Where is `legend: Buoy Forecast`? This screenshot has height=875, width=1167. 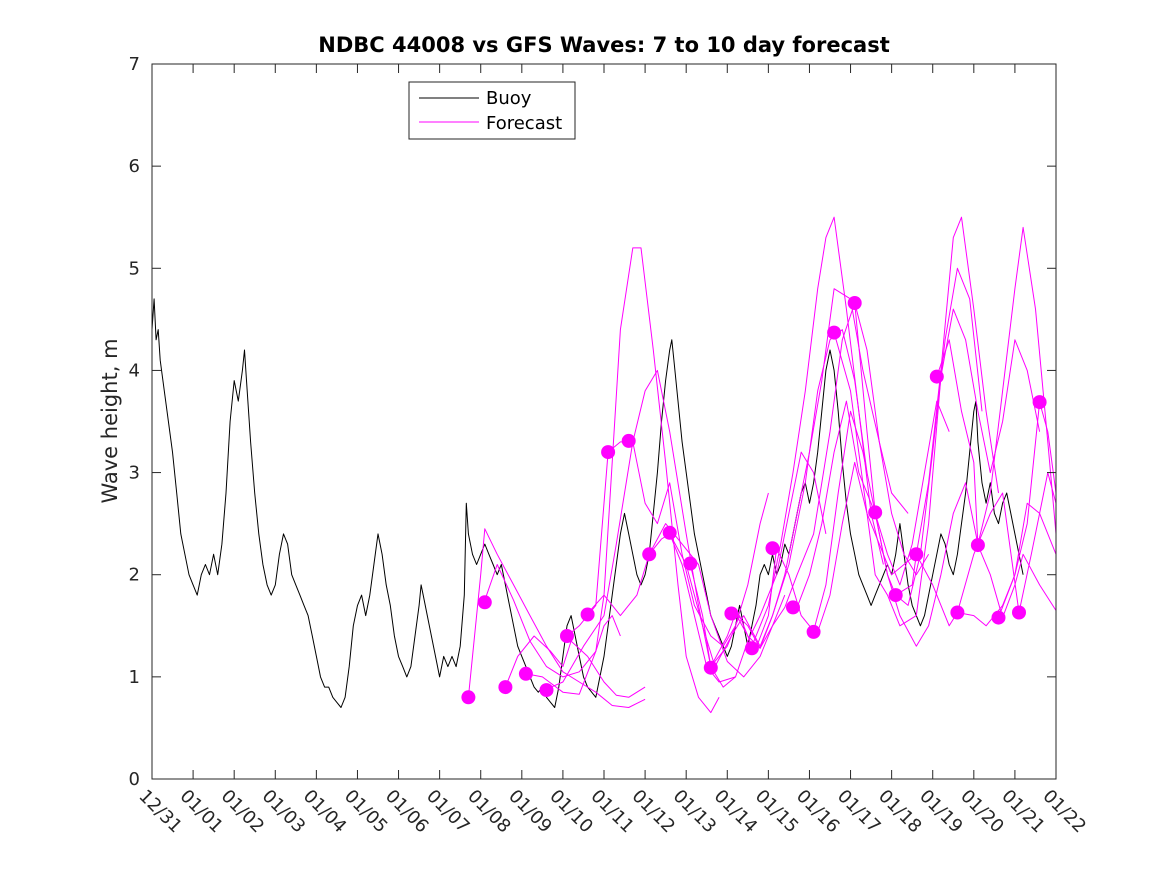
legend: Buoy Forecast is located at coordinates (492, 110).